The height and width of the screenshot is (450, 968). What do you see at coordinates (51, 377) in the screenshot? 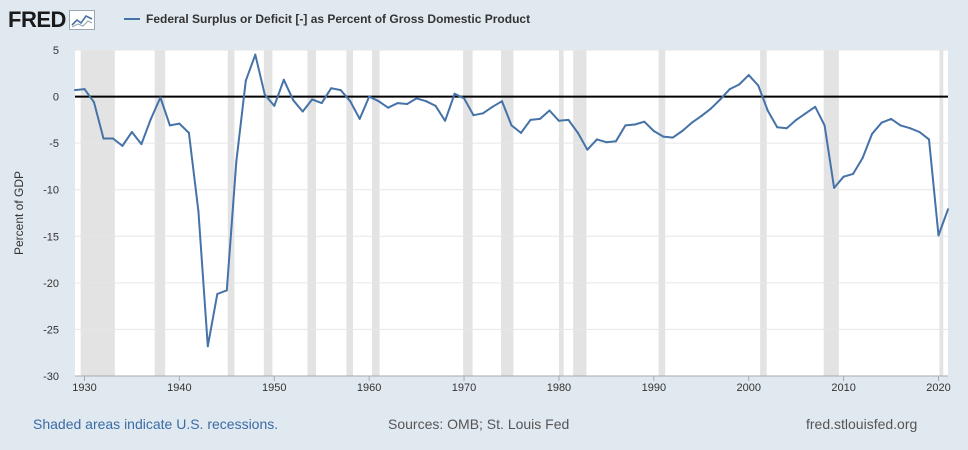
I see `y-tick-label: -30` at bounding box center [51, 377].